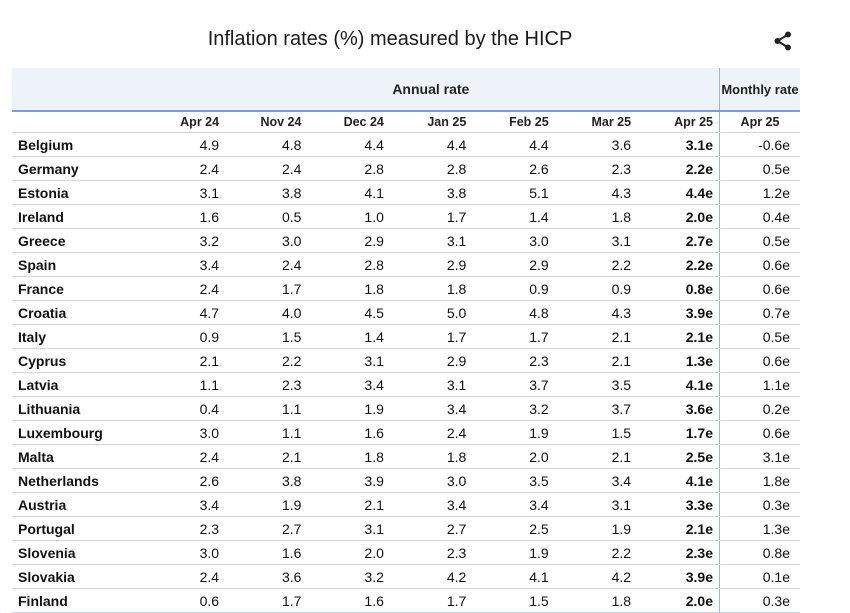  What do you see at coordinates (596, 576) in the screenshot?
I see `value-cell: 4.2` at bounding box center [596, 576].